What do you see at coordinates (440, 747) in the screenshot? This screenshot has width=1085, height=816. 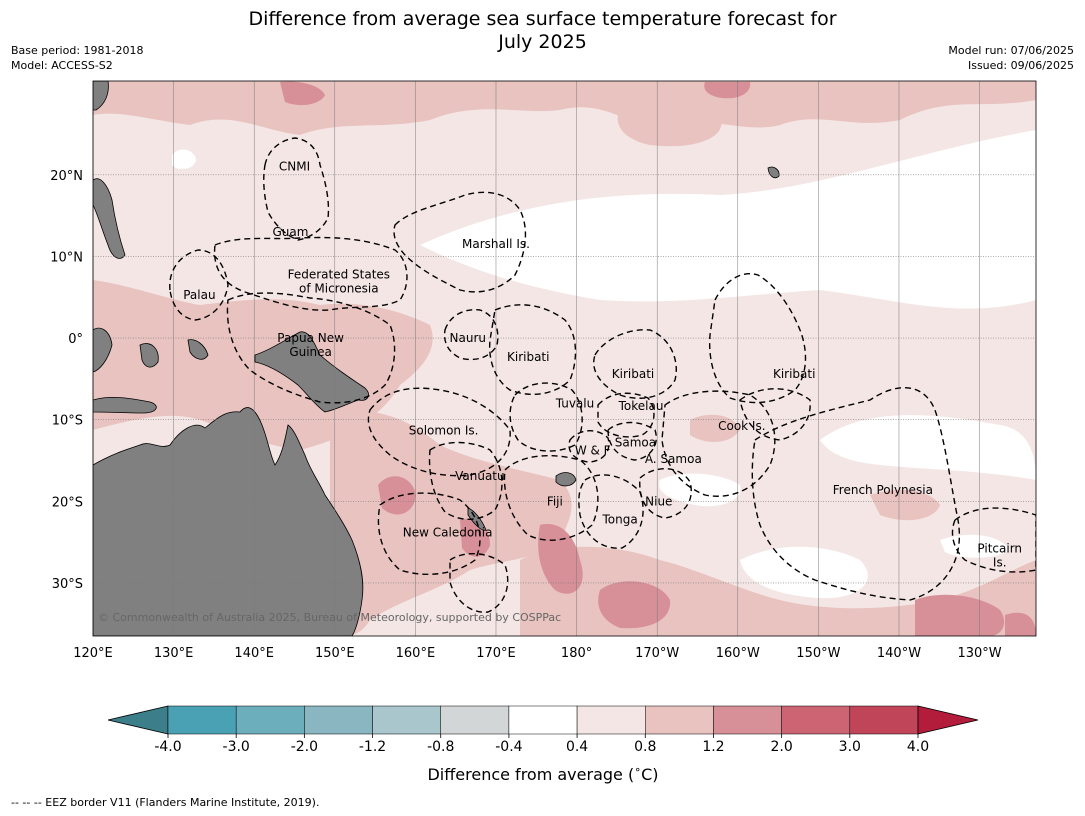 I see `colorbar-tick-label: -0.8` at bounding box center [440, 747].